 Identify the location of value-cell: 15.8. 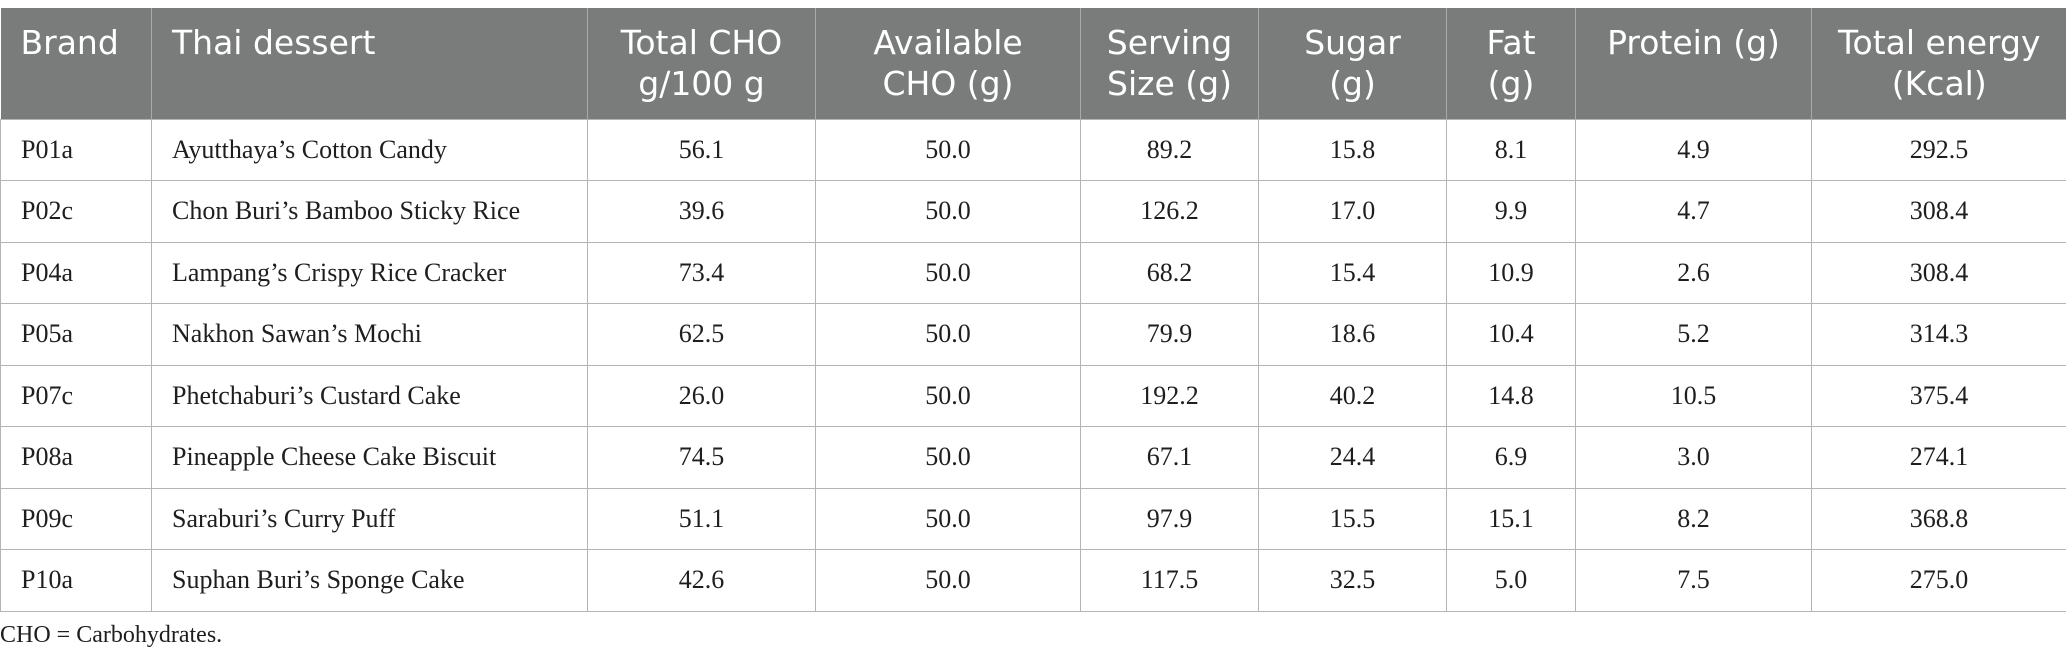
(1352, 149).